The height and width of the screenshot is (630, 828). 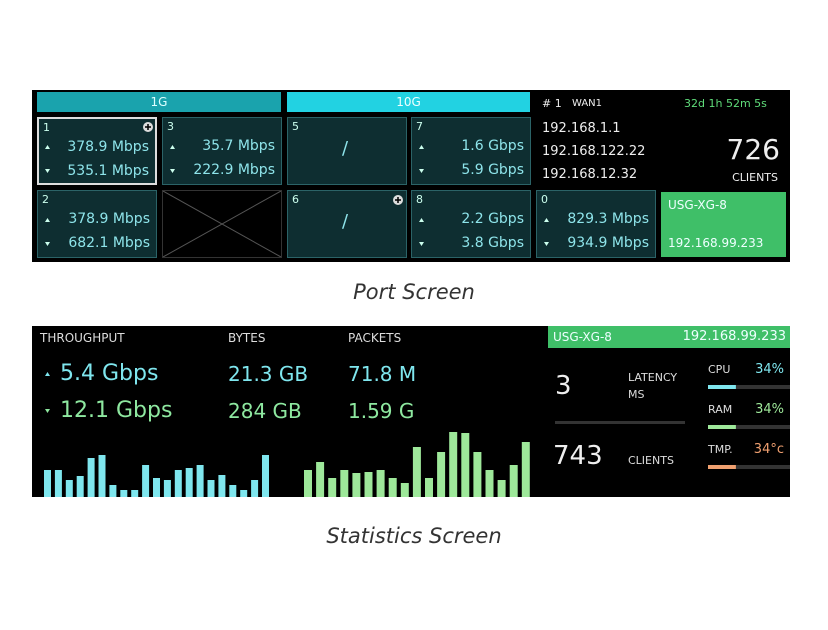 I want to click on group-header: 1G, so click(x=159, y=102).